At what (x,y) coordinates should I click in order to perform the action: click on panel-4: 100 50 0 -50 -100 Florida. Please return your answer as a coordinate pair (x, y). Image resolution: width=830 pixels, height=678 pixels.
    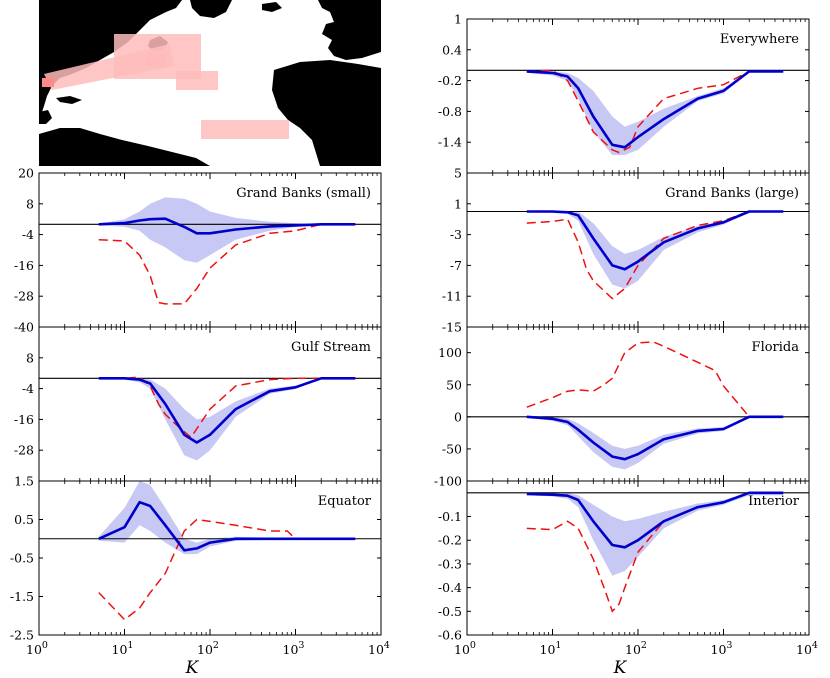
    Looking at the image, I should click on (622, 407).